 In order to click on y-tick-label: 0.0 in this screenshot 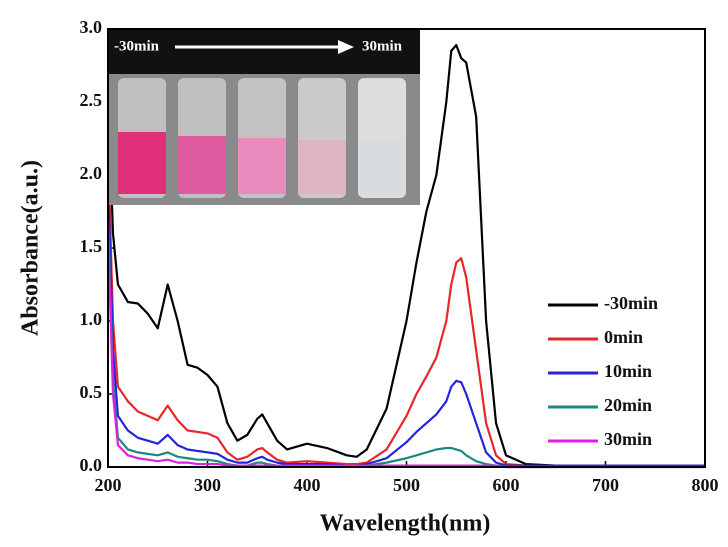, I will do `click(91, 465)`.